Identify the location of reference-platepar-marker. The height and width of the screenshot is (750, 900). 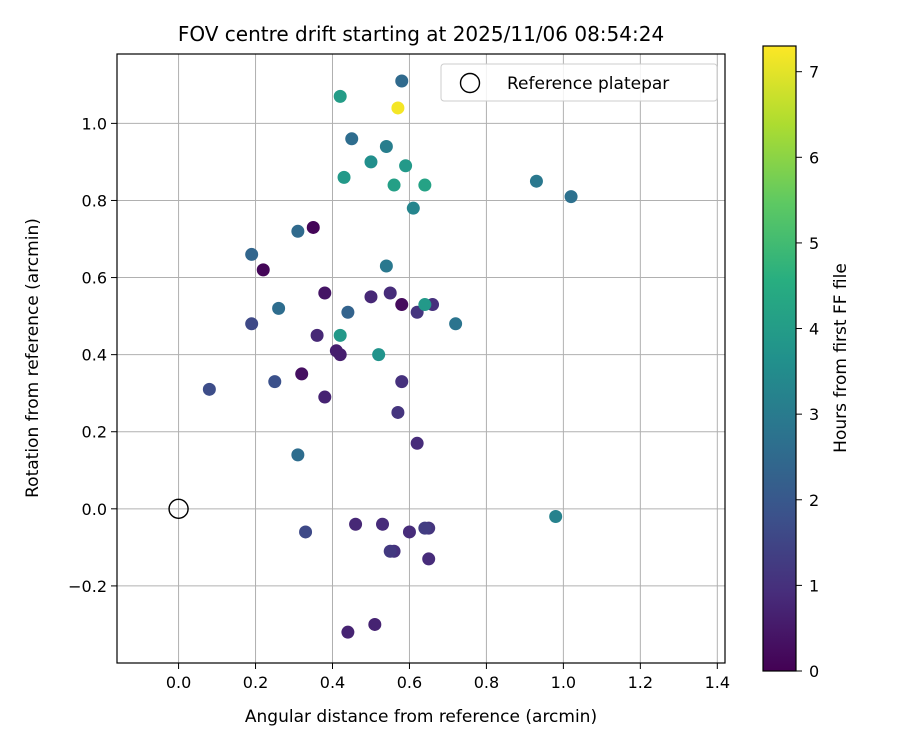
(178, 509).